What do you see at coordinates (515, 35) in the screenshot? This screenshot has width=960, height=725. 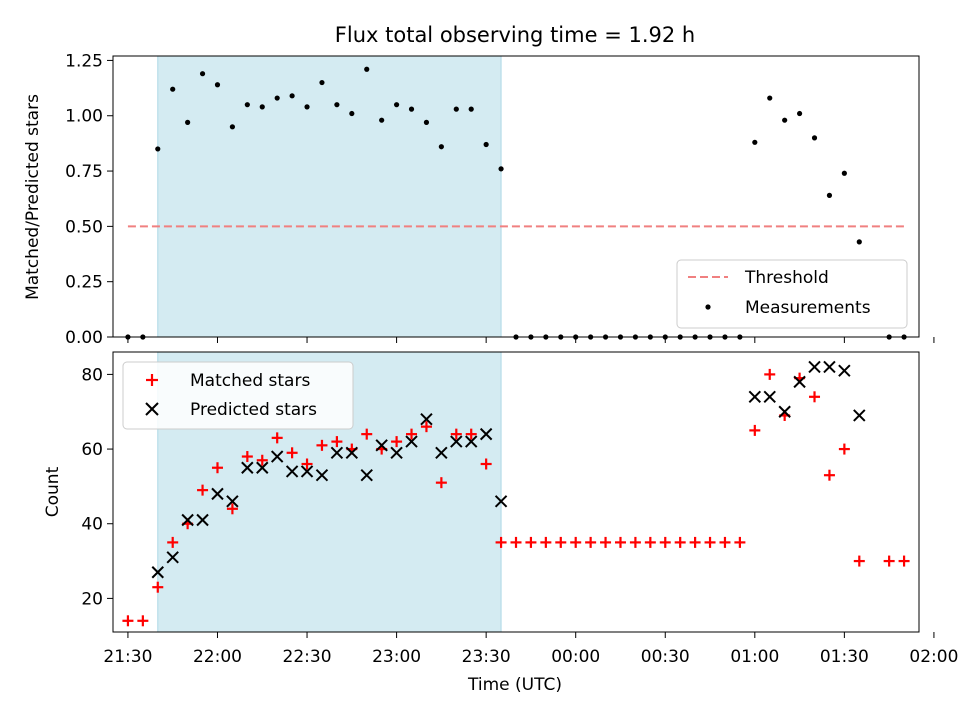 I see `chart-title: Flux total observing time = 1.92 h` at bounding box center [515, 35].